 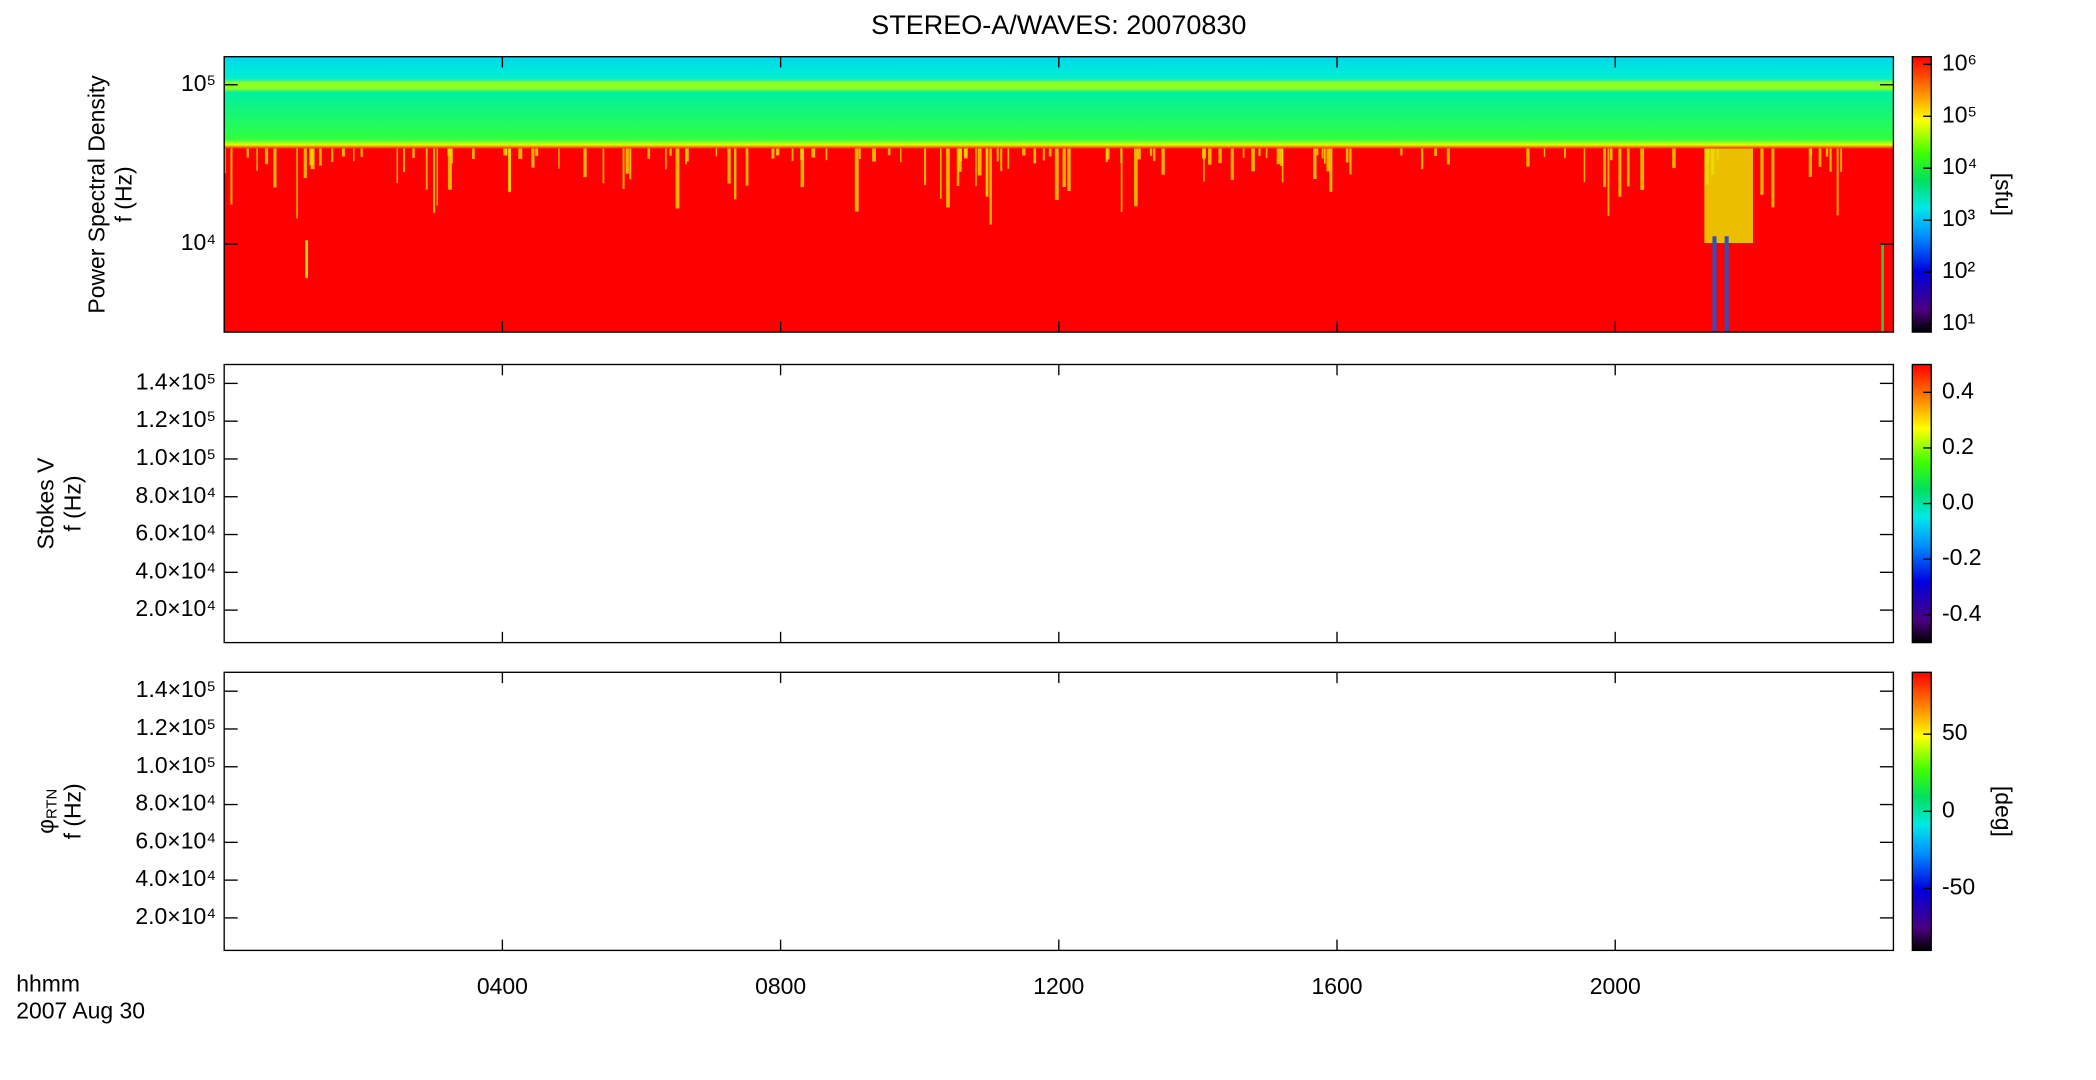 What do you see at coordinates (124, 194) in the screenshot?
I see `y-axis-label: f (Hz)` at bounding box center [124, 194].